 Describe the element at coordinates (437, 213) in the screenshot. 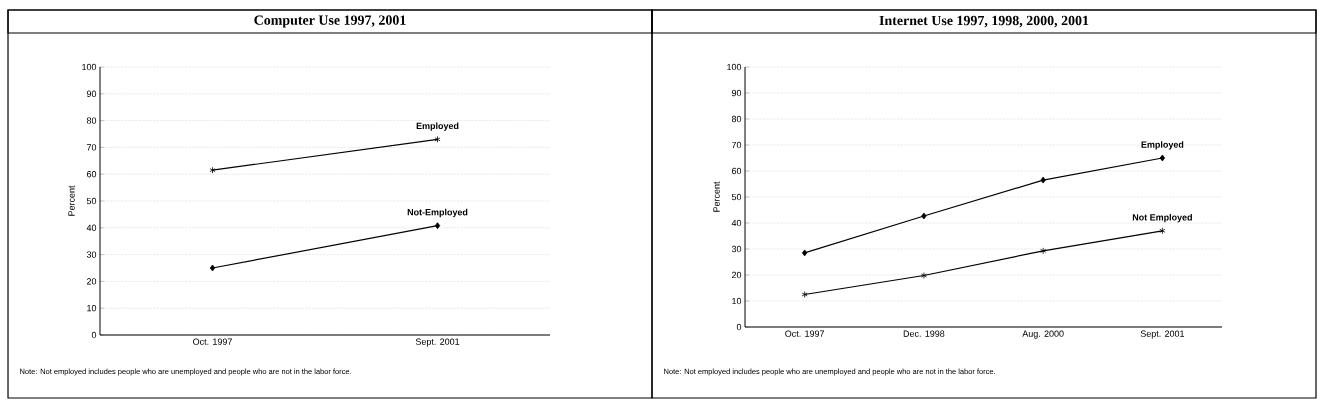

I see `series-label: Not-Employed` at that location.